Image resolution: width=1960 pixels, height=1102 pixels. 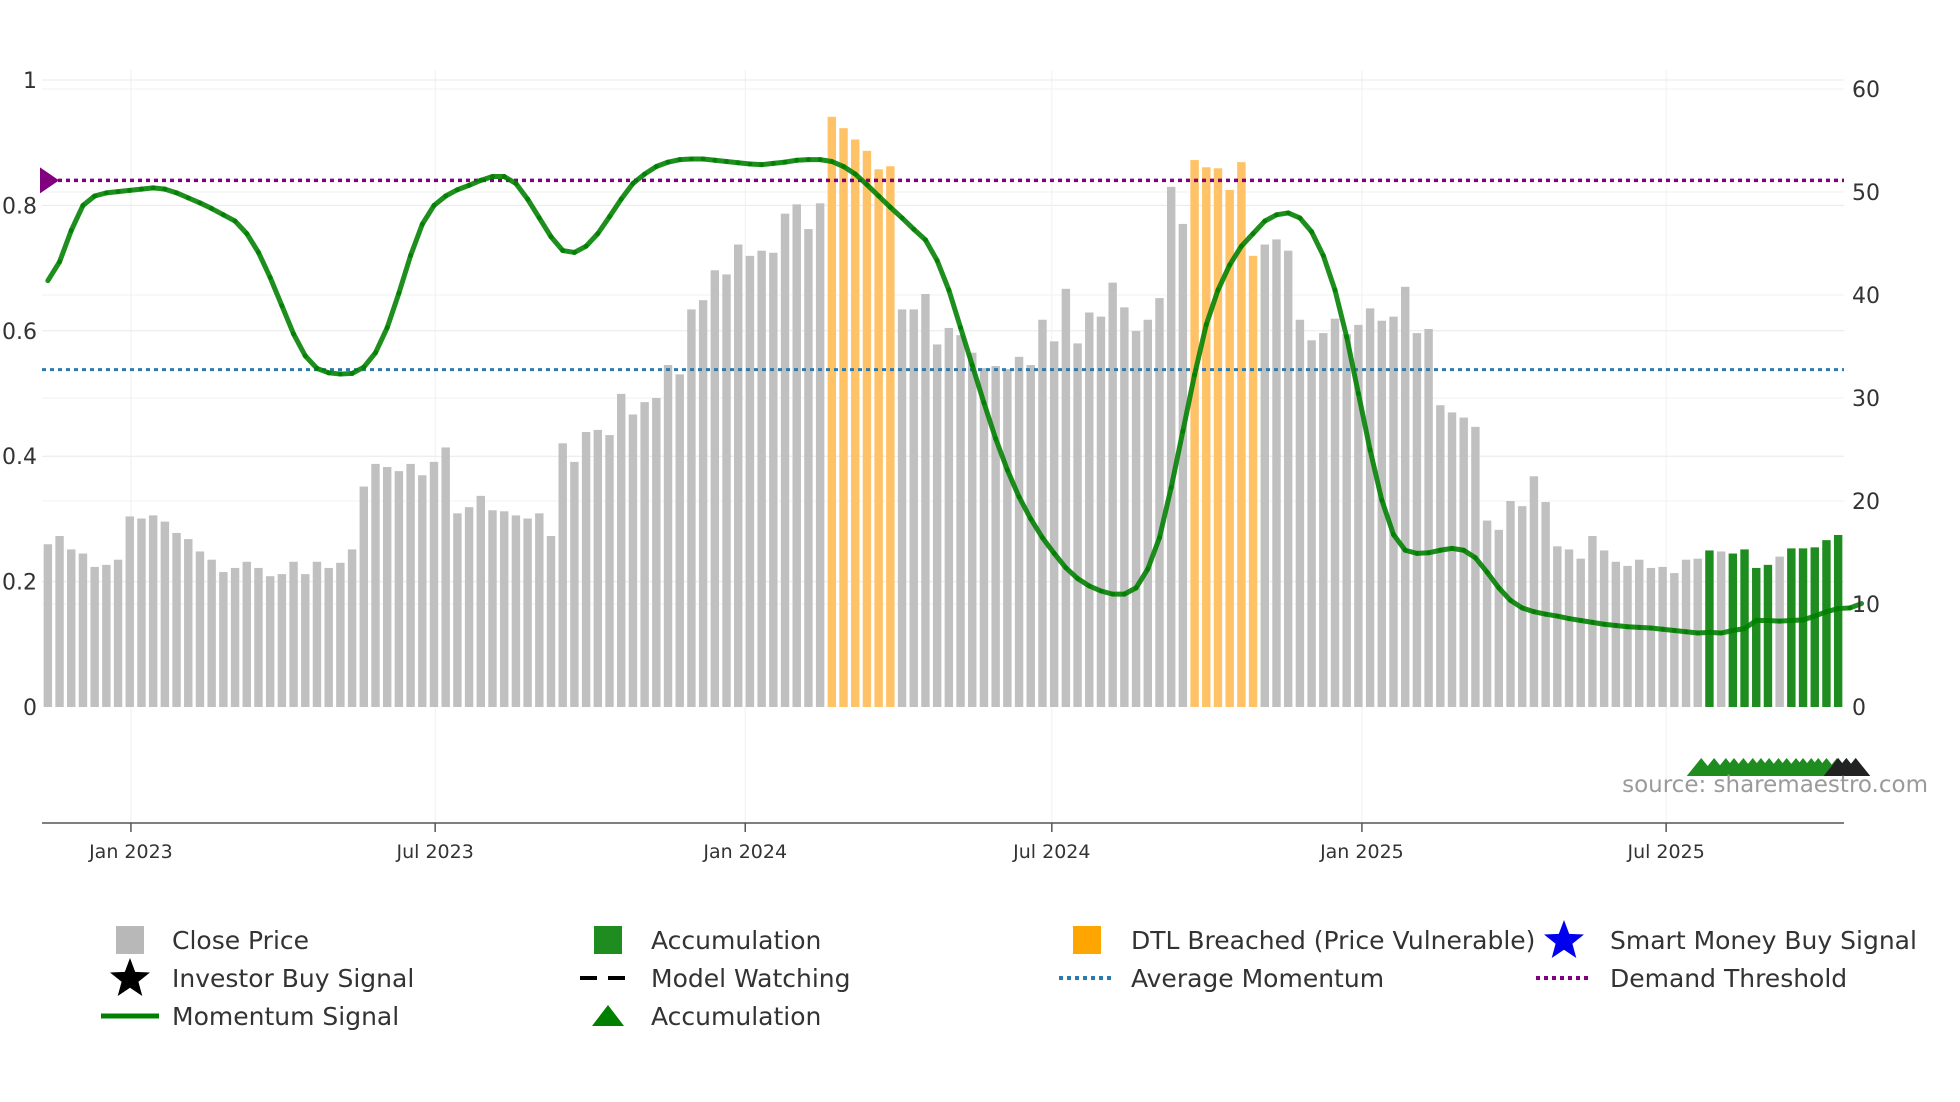 I want to click on model-watching-band, so click(x=1838, y=772).